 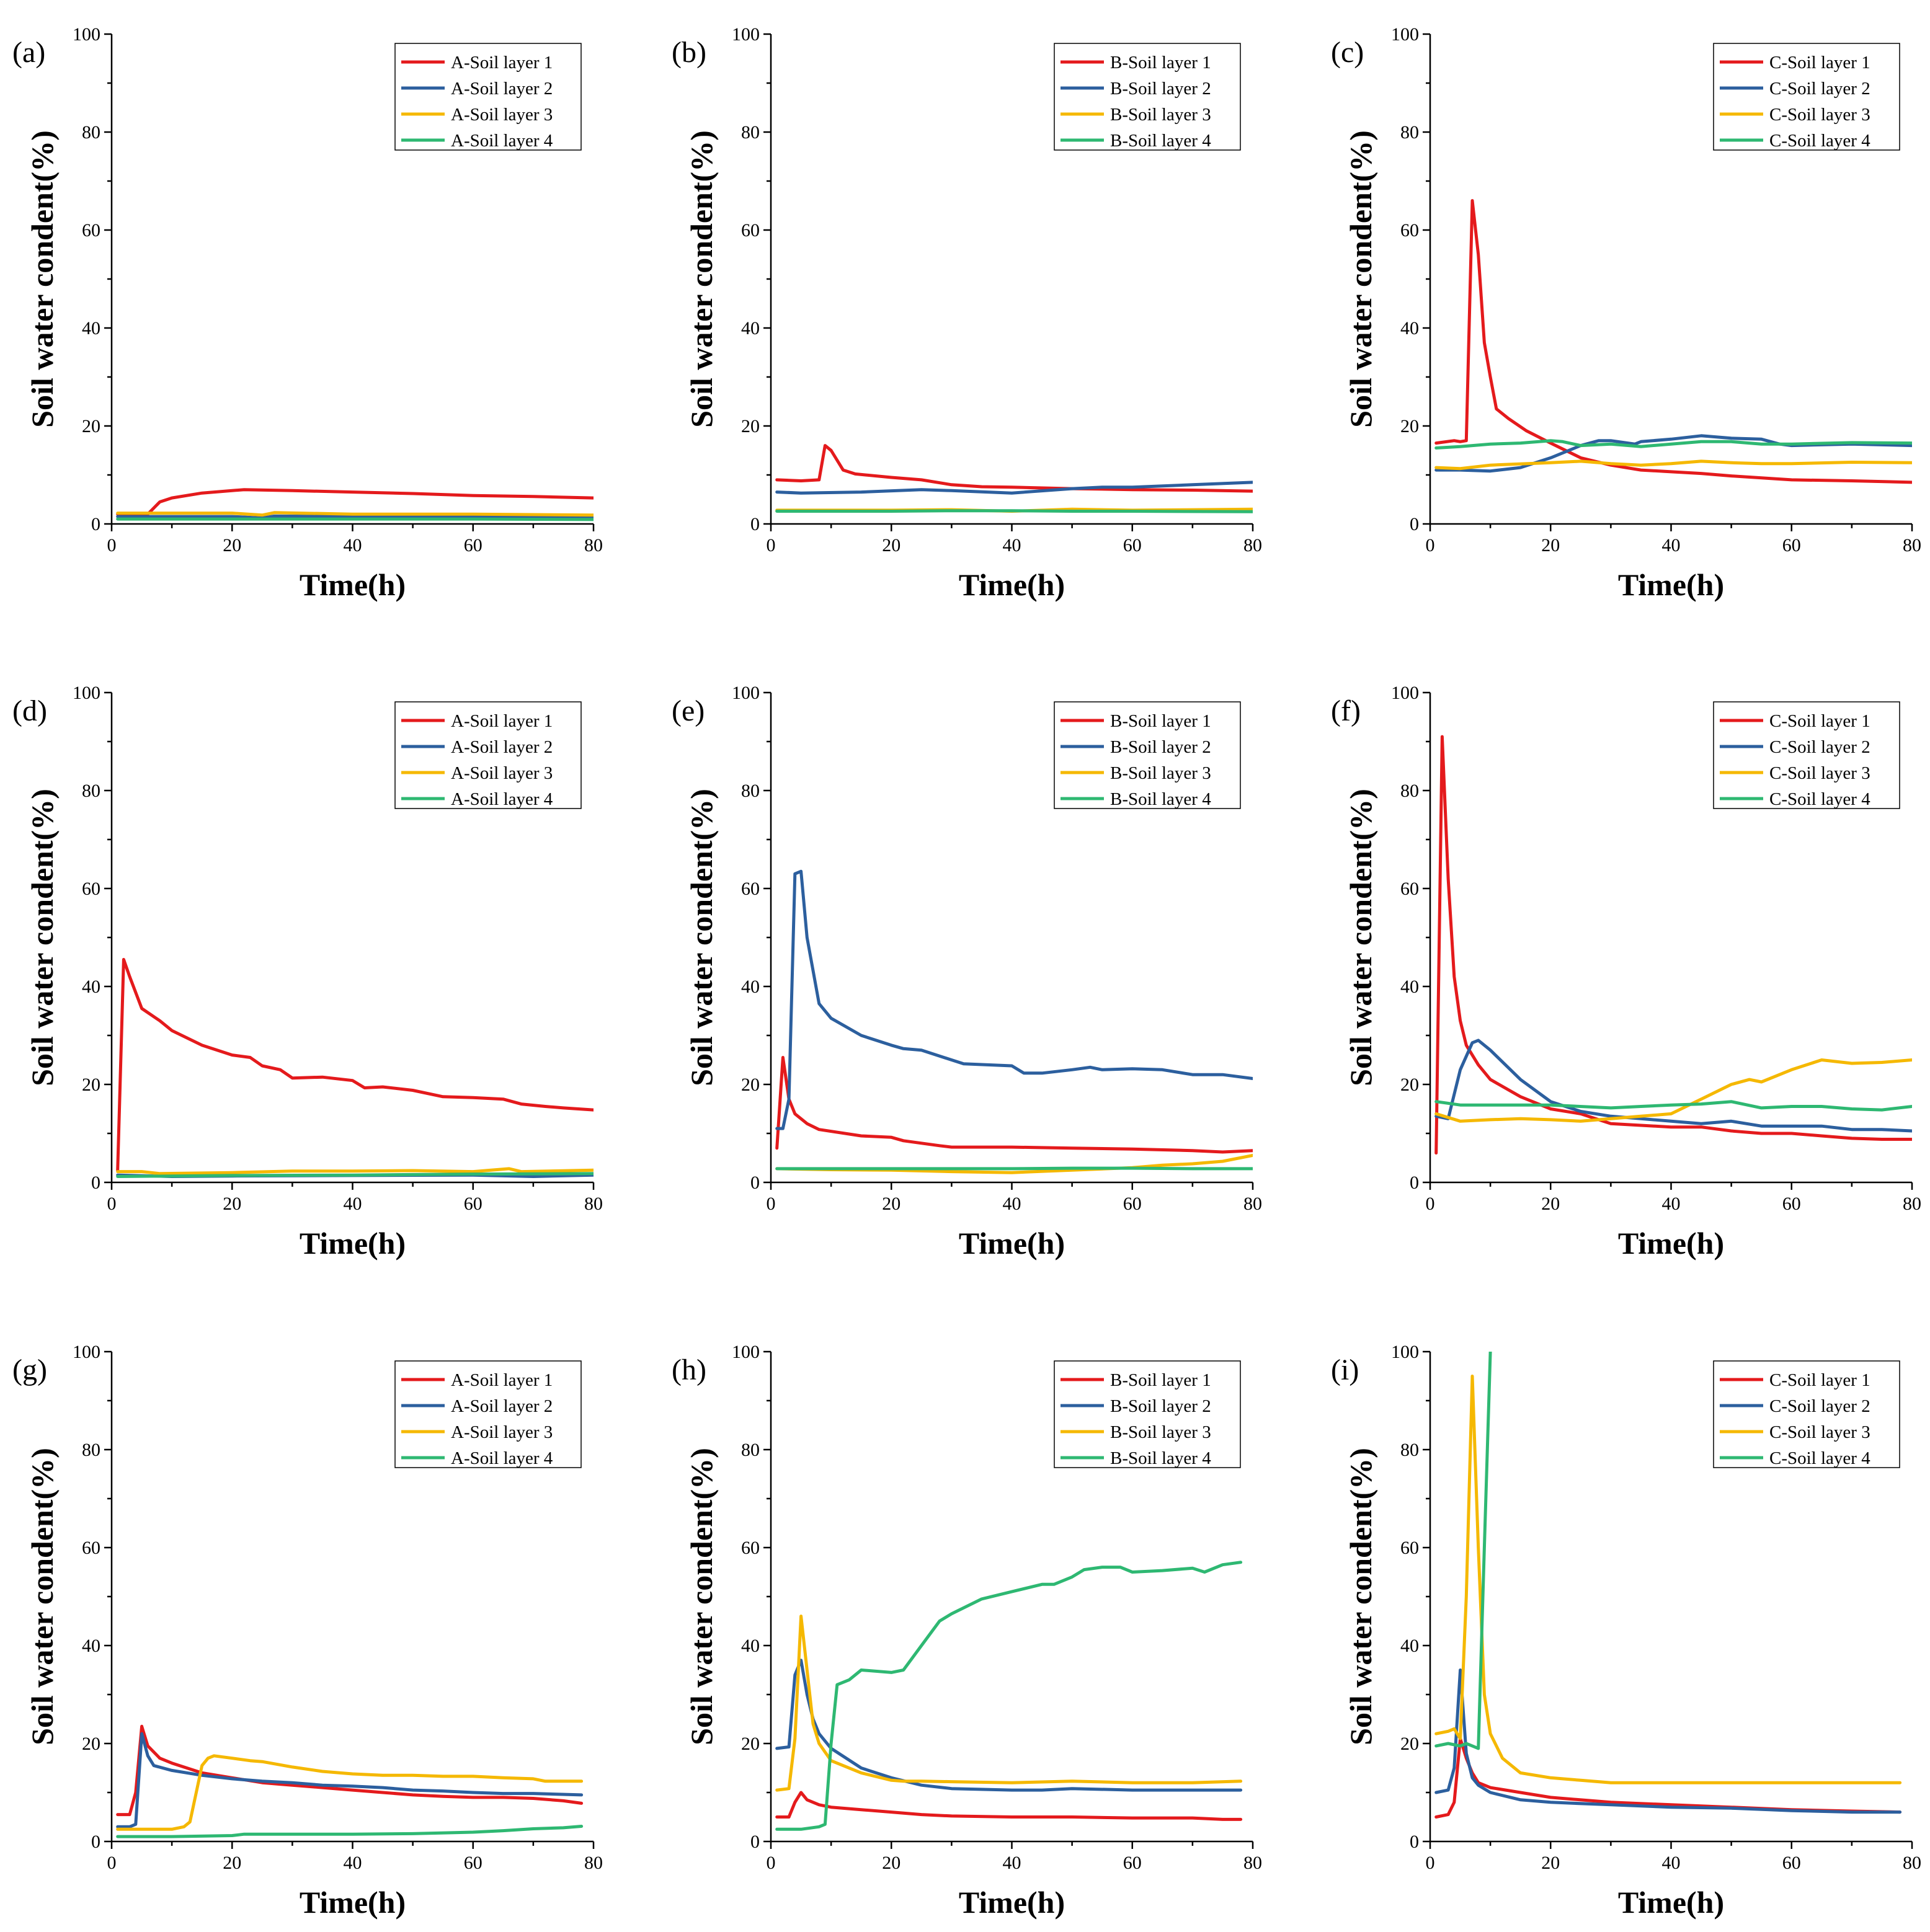 What do you see at coordinates (1345, 1370) in the screenshot?
I see `panel-label: (i)` at bounding box center [1345, 1370].